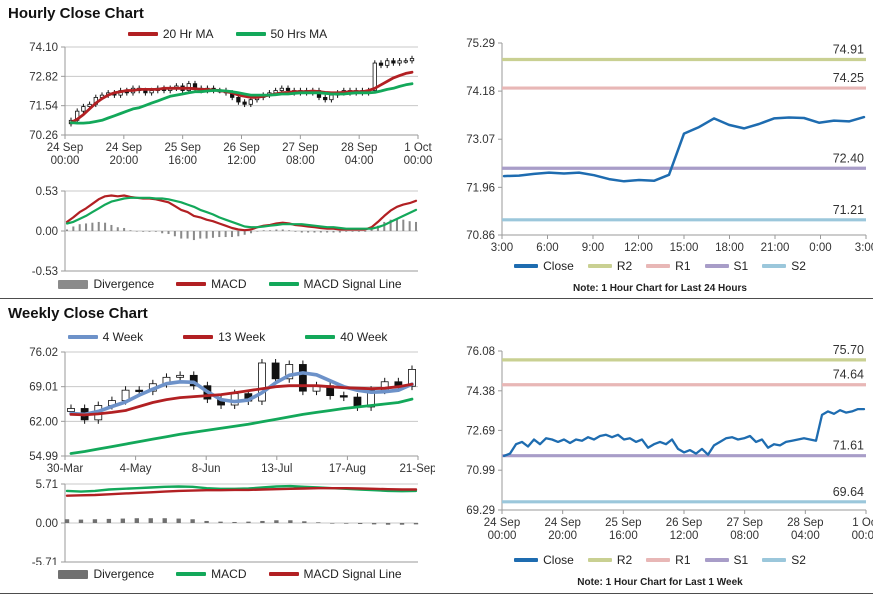 The image size is (873, 601). I want to click on svg-text: 75.29, so click(480, 44).